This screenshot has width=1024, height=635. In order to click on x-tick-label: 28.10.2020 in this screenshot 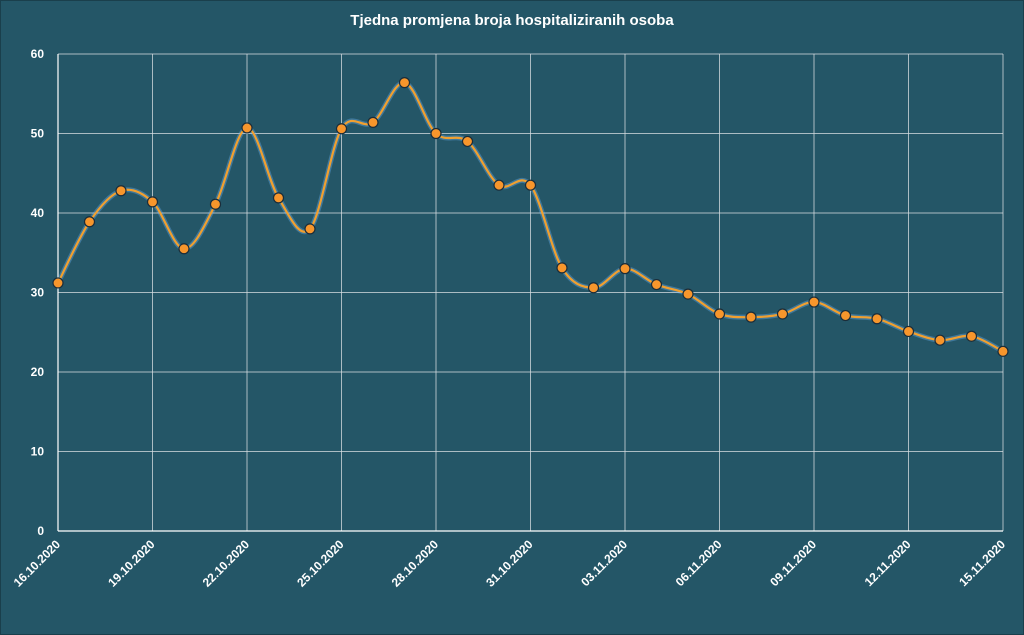, I will do `click(415, 563)`.